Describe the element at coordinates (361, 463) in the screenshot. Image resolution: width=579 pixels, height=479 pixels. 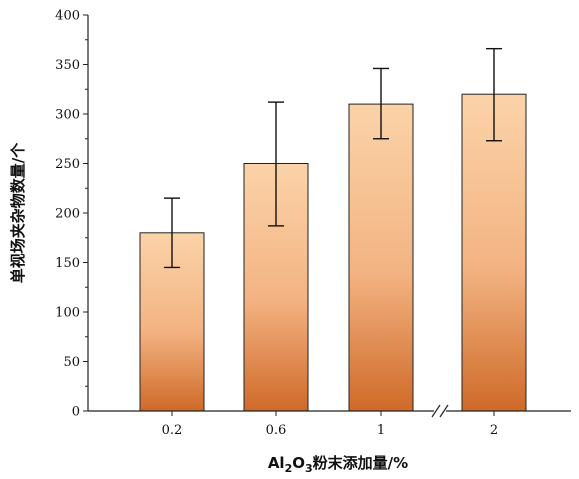
I see `x-axis-title-part: 粉末添加量/%` at that location.